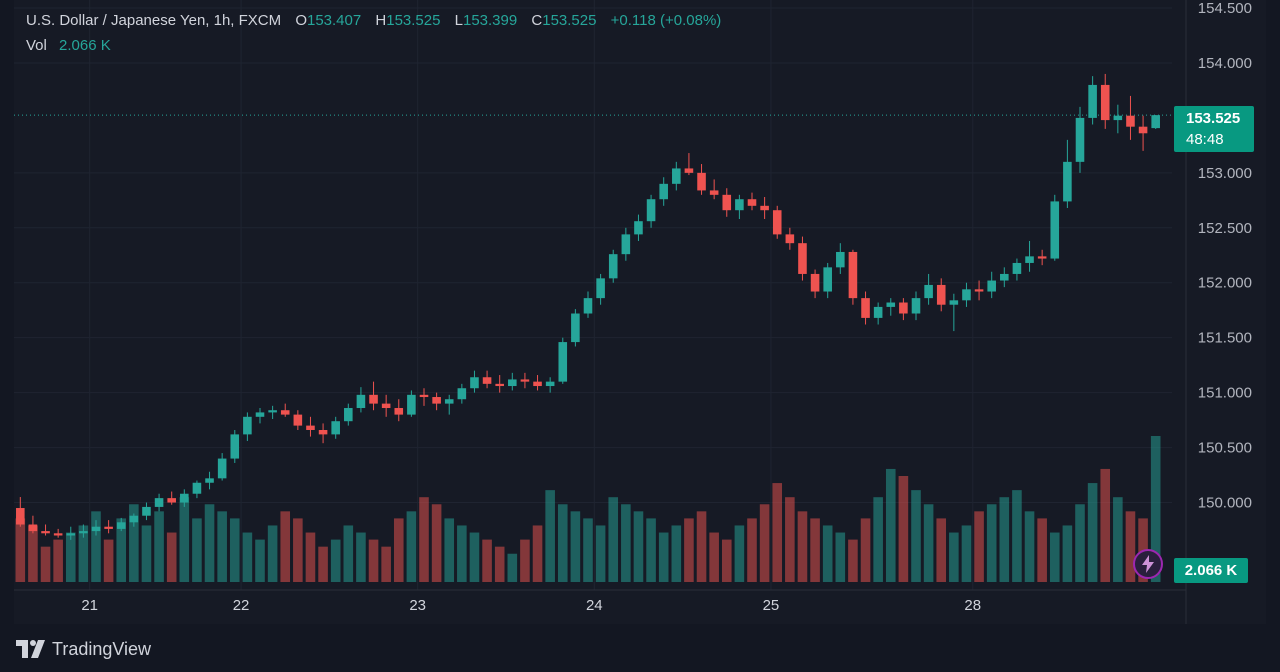 The width and height of the screenshot is (1280, 672). What do you see at coordinates (1205, 139) in the screenshot?
I see `bar-countdown: 48:48` at bounding box center [1205, 139].